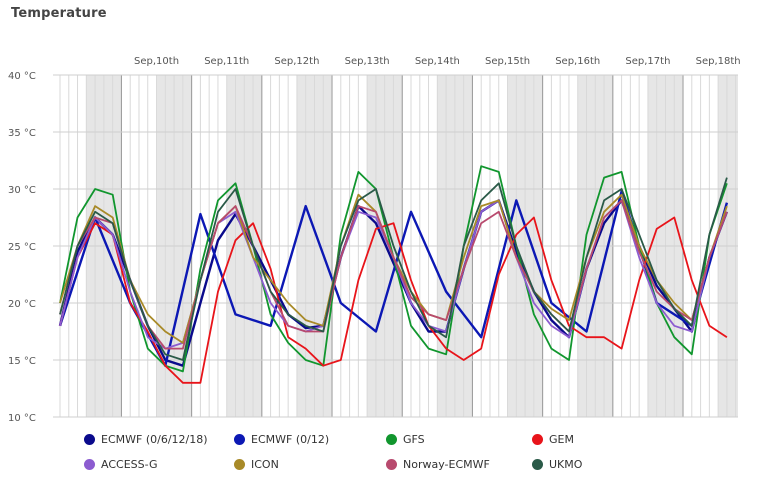 This screenshot has height=492, width=762. What do you see at coordinates (22, 133) in the screenshot?
I see `y-tick-label: 35 °C` at bounding box center [22, 133].